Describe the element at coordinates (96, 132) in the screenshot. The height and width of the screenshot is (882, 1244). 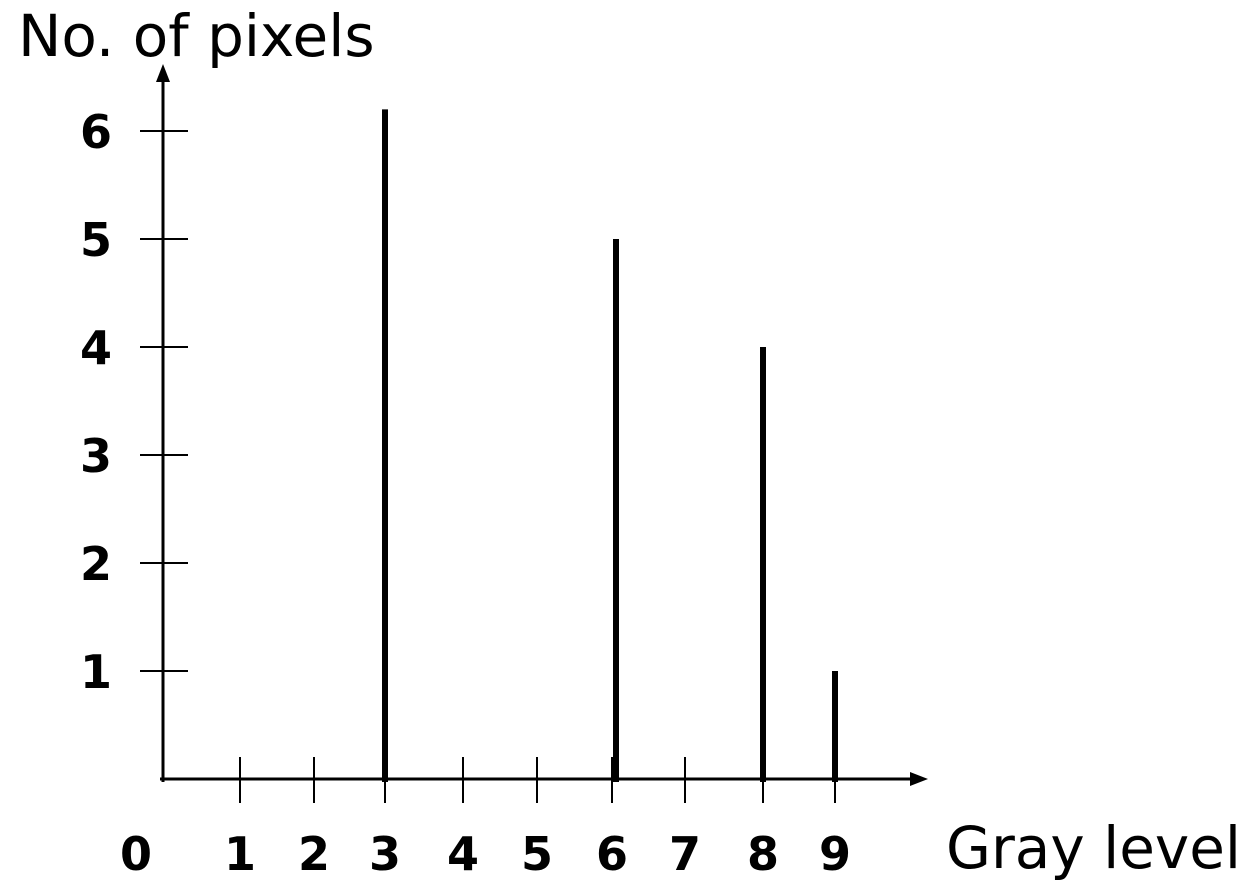
I see `y-tick-label: 6` at that location.